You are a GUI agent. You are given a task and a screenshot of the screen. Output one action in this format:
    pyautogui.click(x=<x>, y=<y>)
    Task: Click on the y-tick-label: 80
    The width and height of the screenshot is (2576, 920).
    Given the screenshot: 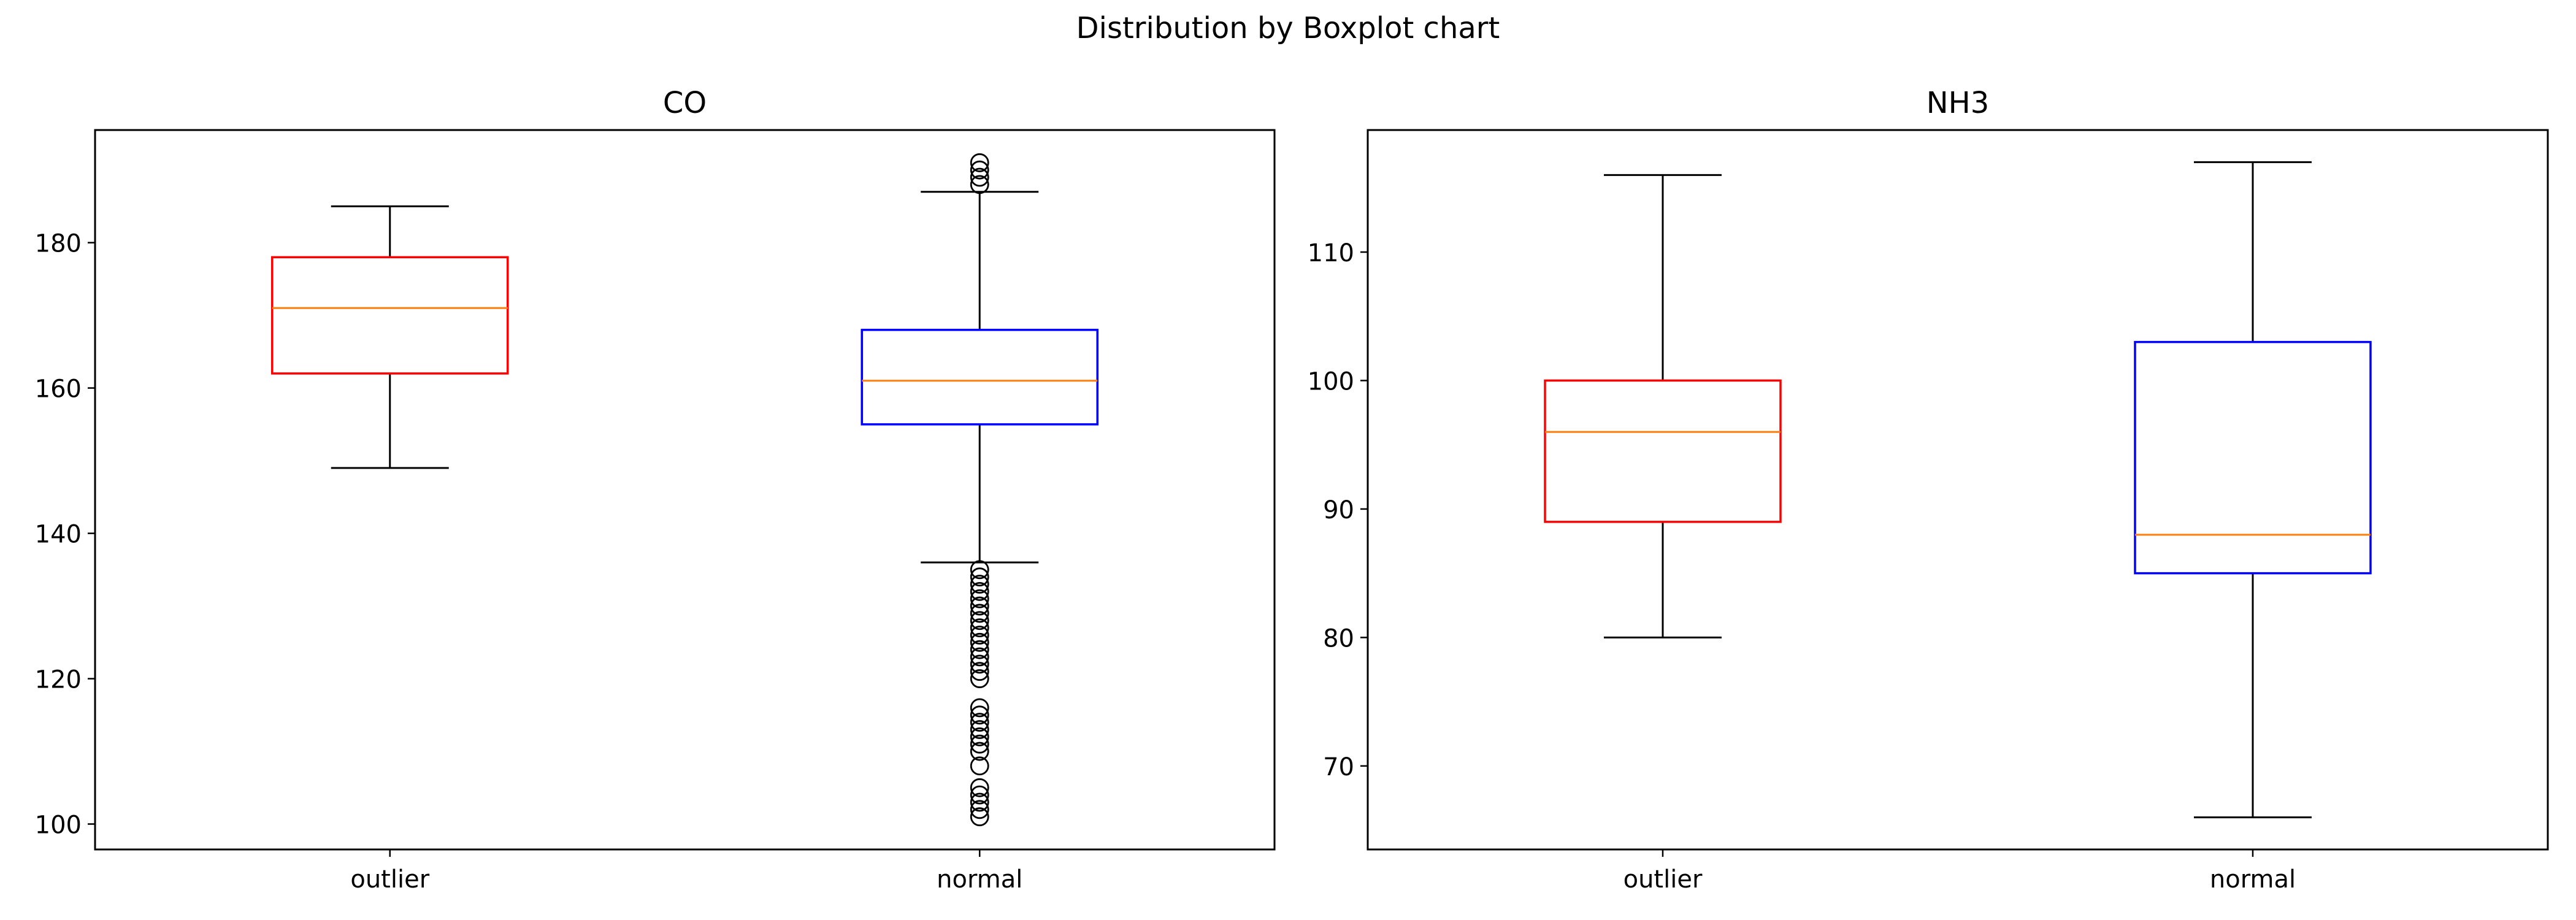 What is the action you would take?
    pyautogui.click(x=1338, y=638)
    